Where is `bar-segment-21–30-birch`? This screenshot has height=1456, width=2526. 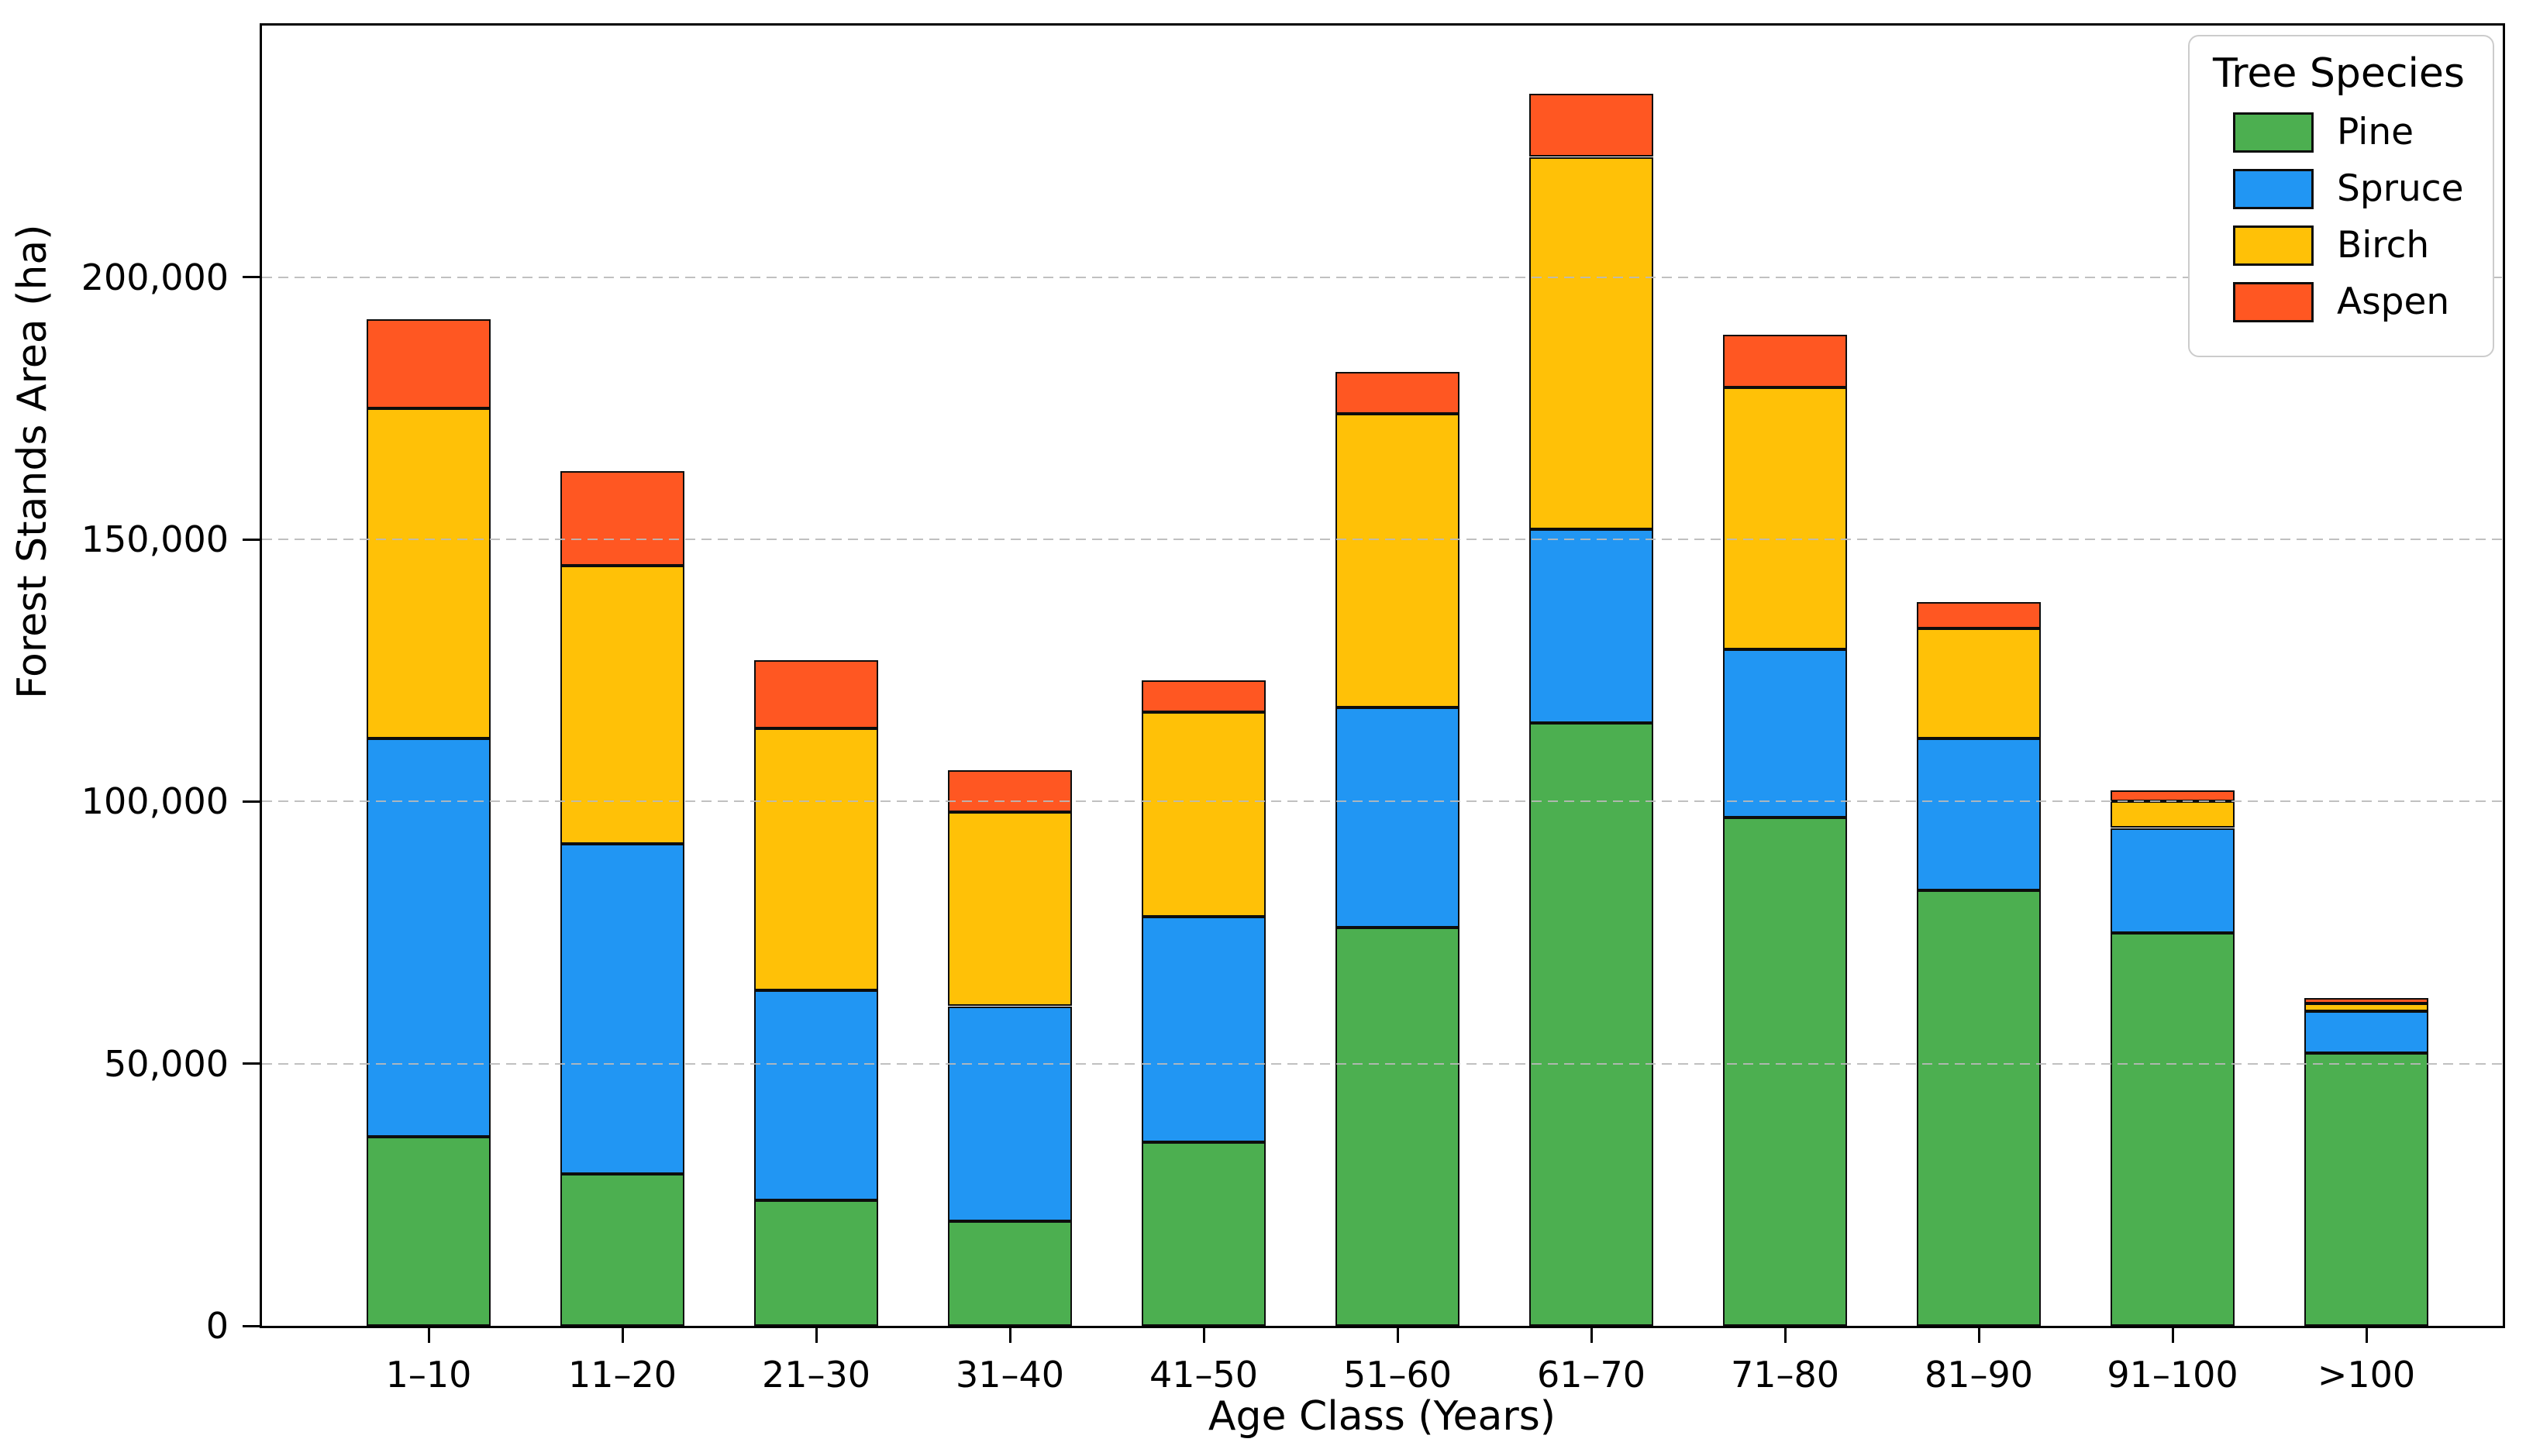 bar-segment-21–30-birch is located at coordinates (816, 859).